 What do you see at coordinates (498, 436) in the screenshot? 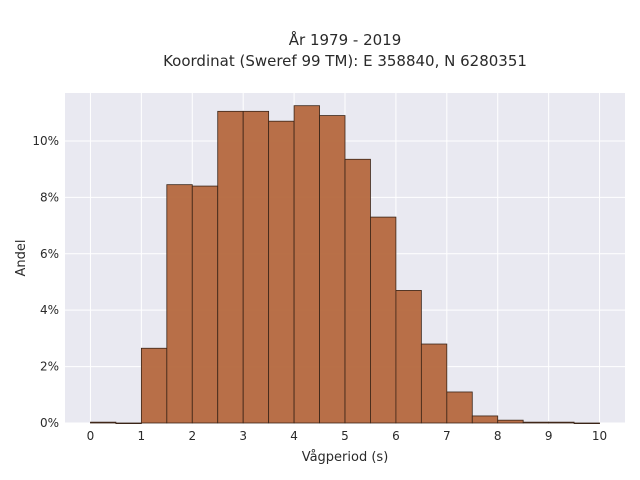
I see `x-tick-label: 8` at bounding box center [498, 436].